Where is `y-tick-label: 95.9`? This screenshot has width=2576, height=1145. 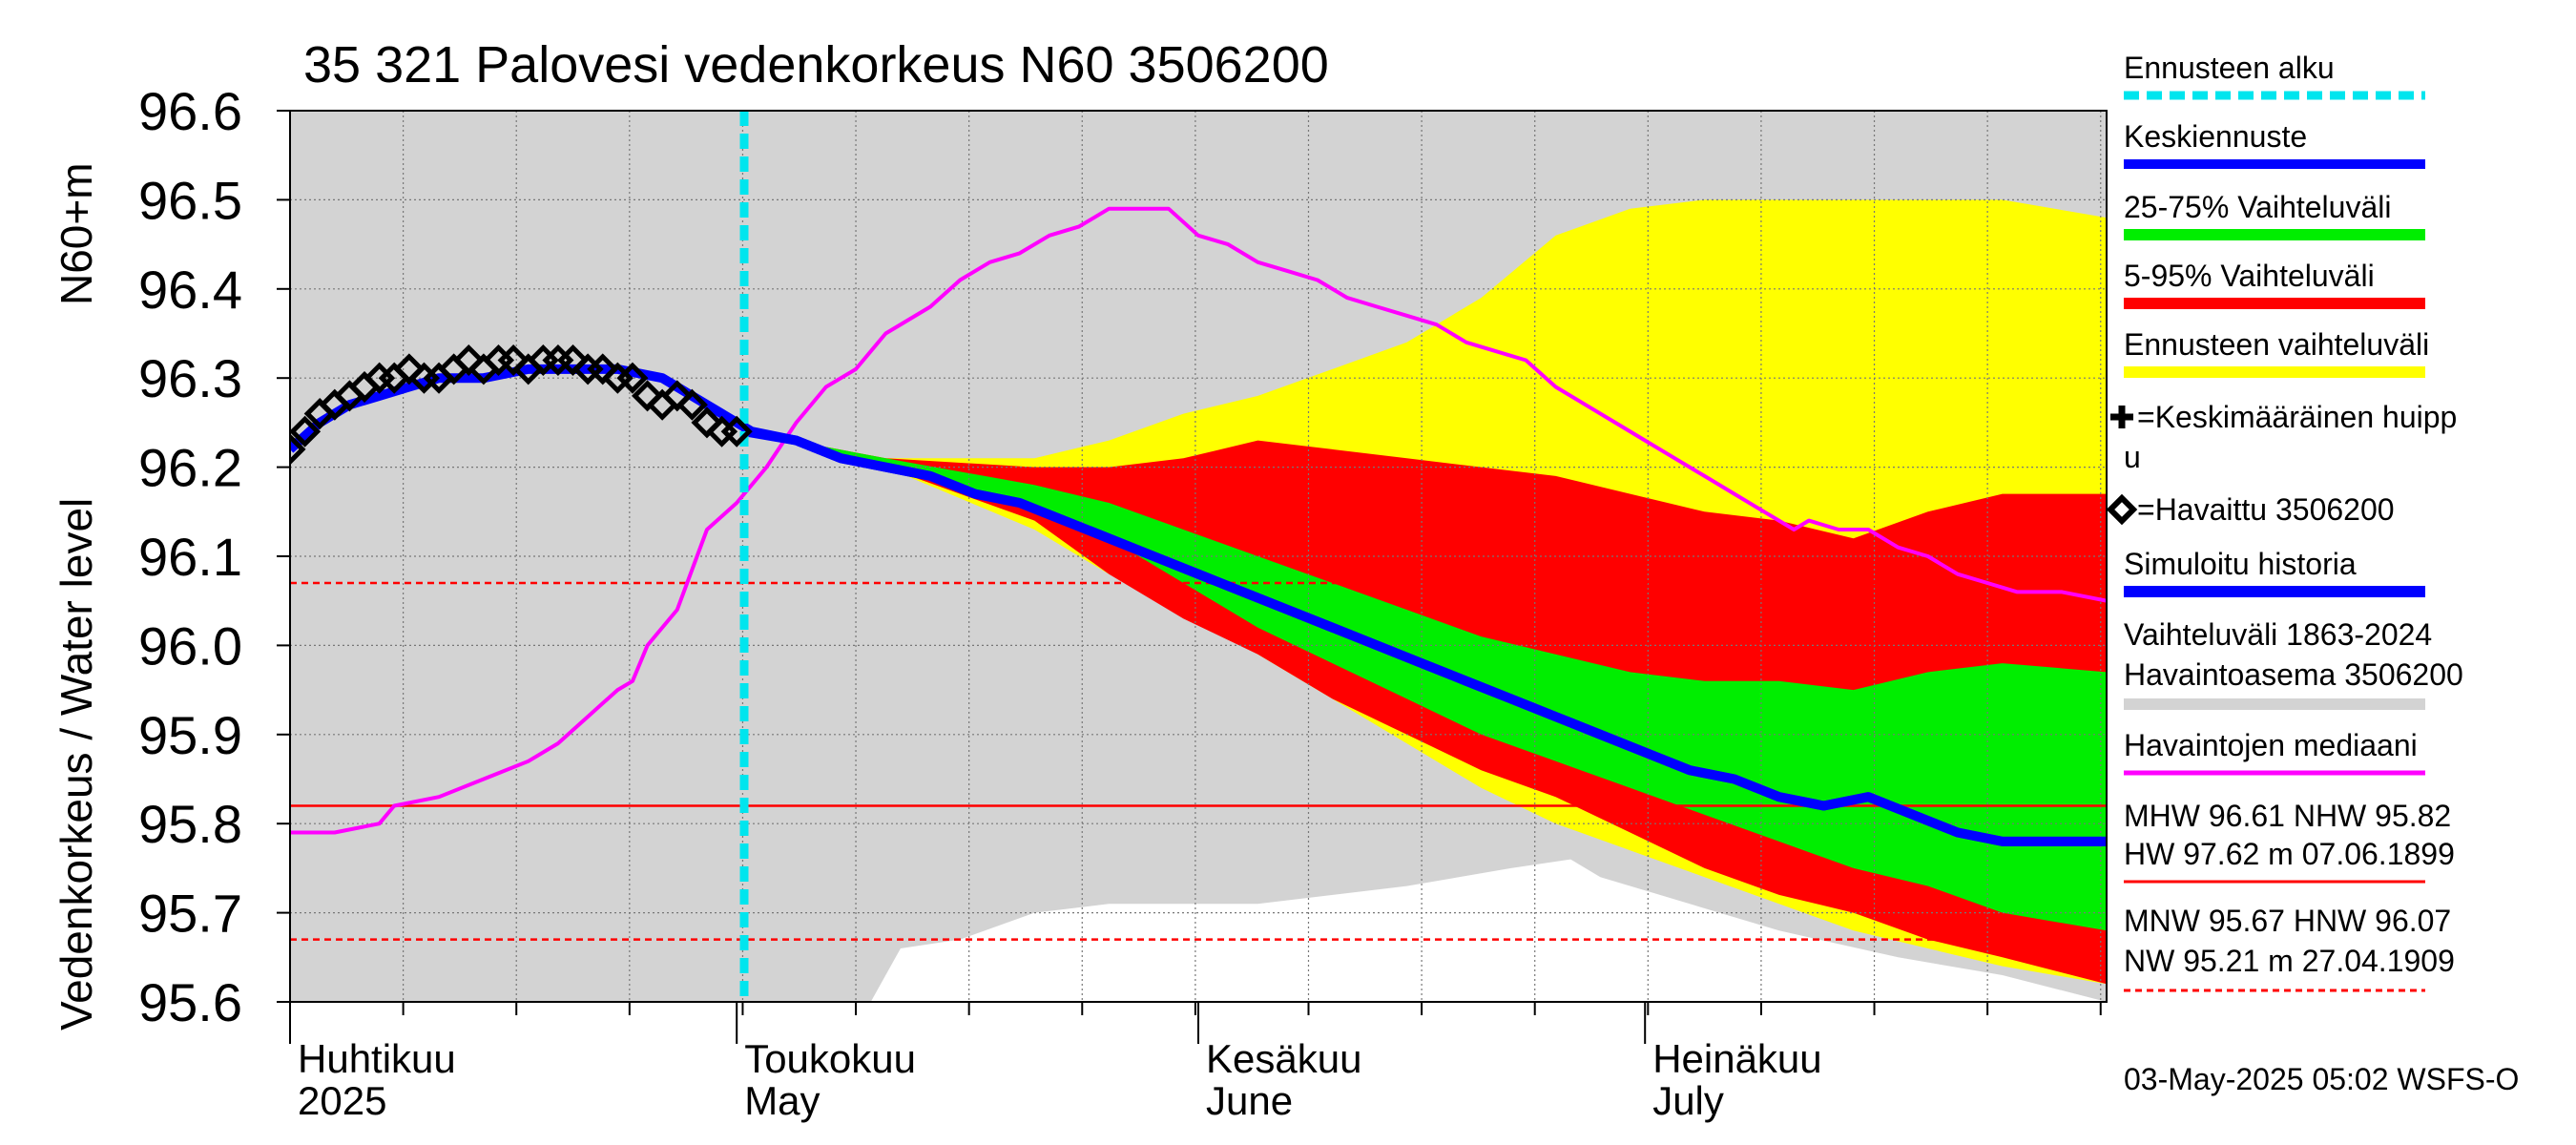 y-tick-label: 95.9 is located at coordinates (190, 735).